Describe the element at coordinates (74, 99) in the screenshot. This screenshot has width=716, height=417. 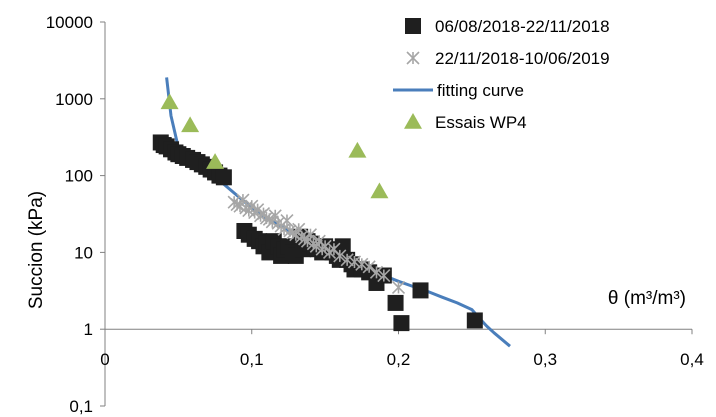
I see `y-tick-label: 1000` at that location.